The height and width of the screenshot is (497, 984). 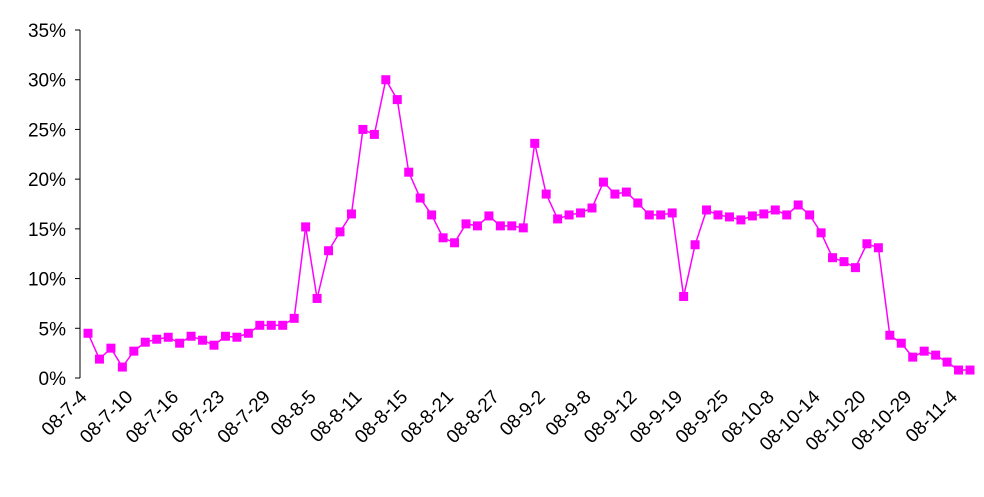 I want to click on y-tick-label: 0%, so click(x=53, y=379).